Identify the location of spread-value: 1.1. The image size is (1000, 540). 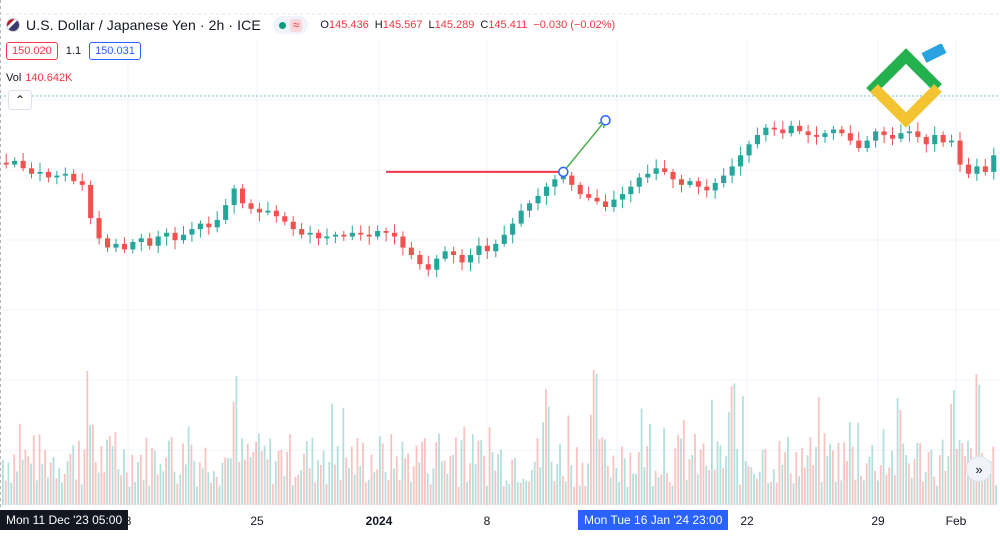
(73, 51).